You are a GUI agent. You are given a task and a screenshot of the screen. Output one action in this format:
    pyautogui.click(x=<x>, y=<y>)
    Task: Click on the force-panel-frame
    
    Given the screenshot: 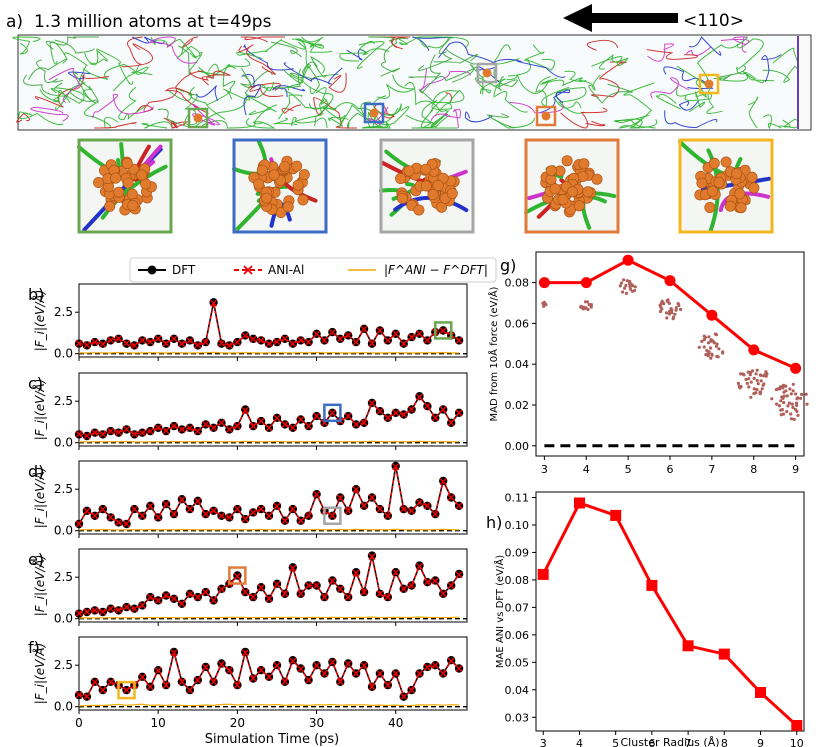 What is the action you would take?
    pyautogui.click(x=273, y=497)
    